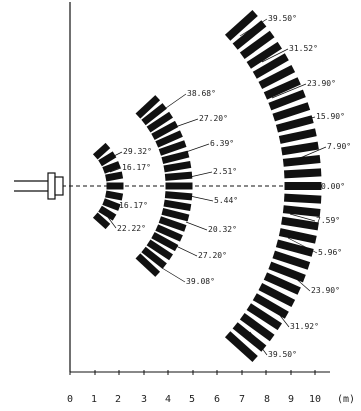  Describe the element at coordinates (217, 399) in the screenshot. I see `x-tick-label: 6` at that location.